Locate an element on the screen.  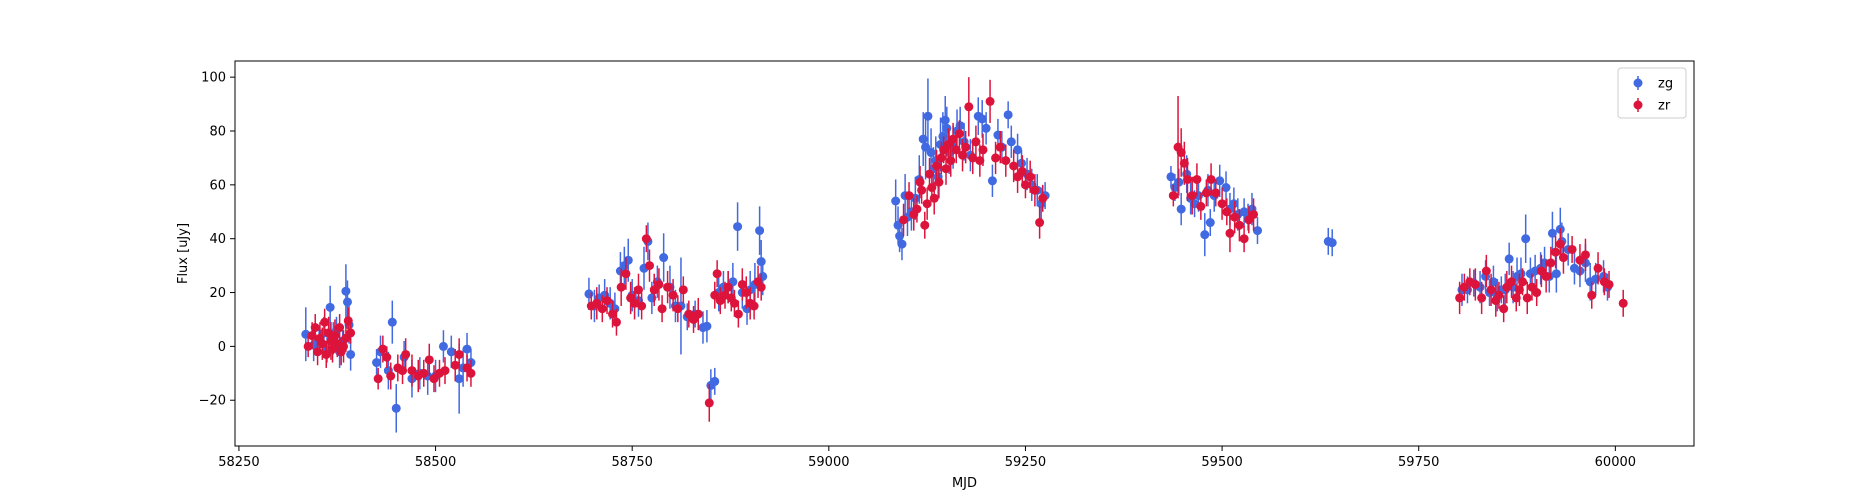
x-tick-label: 58250 is located at coordinates (238, 462).